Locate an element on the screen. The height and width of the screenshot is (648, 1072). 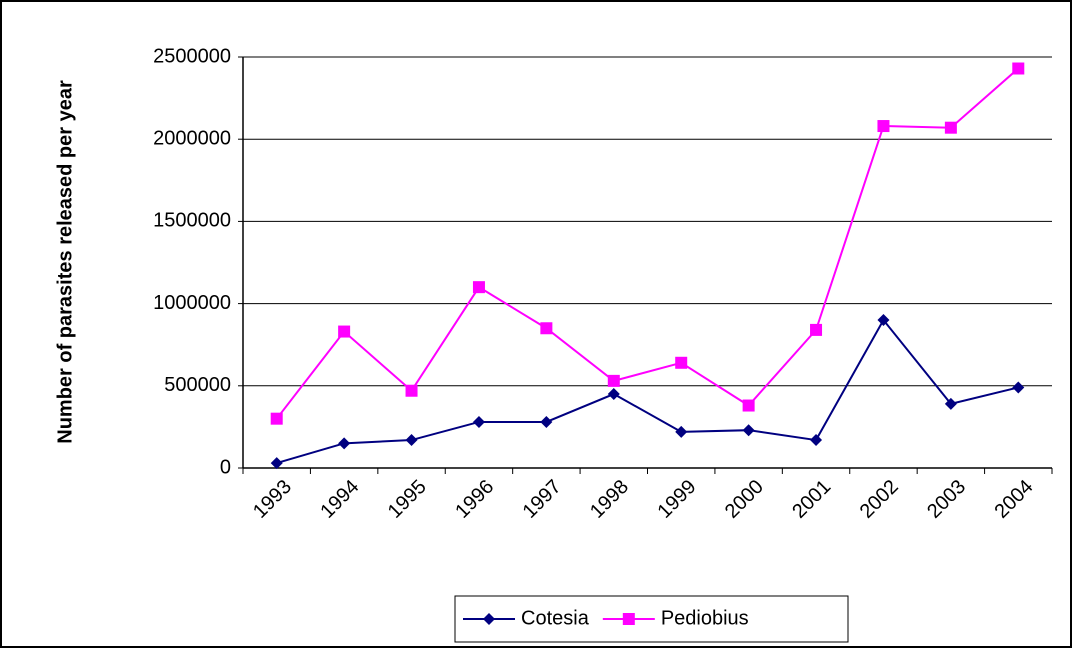
y-tick-label: 2500000 is located at coordinates (192, 56).